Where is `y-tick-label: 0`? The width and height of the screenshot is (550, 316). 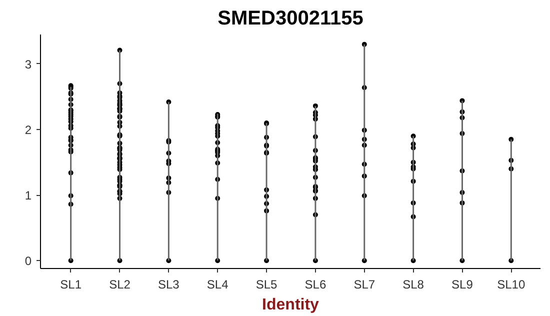 y-tick-label: 0 is located at coordinates (28, 261).